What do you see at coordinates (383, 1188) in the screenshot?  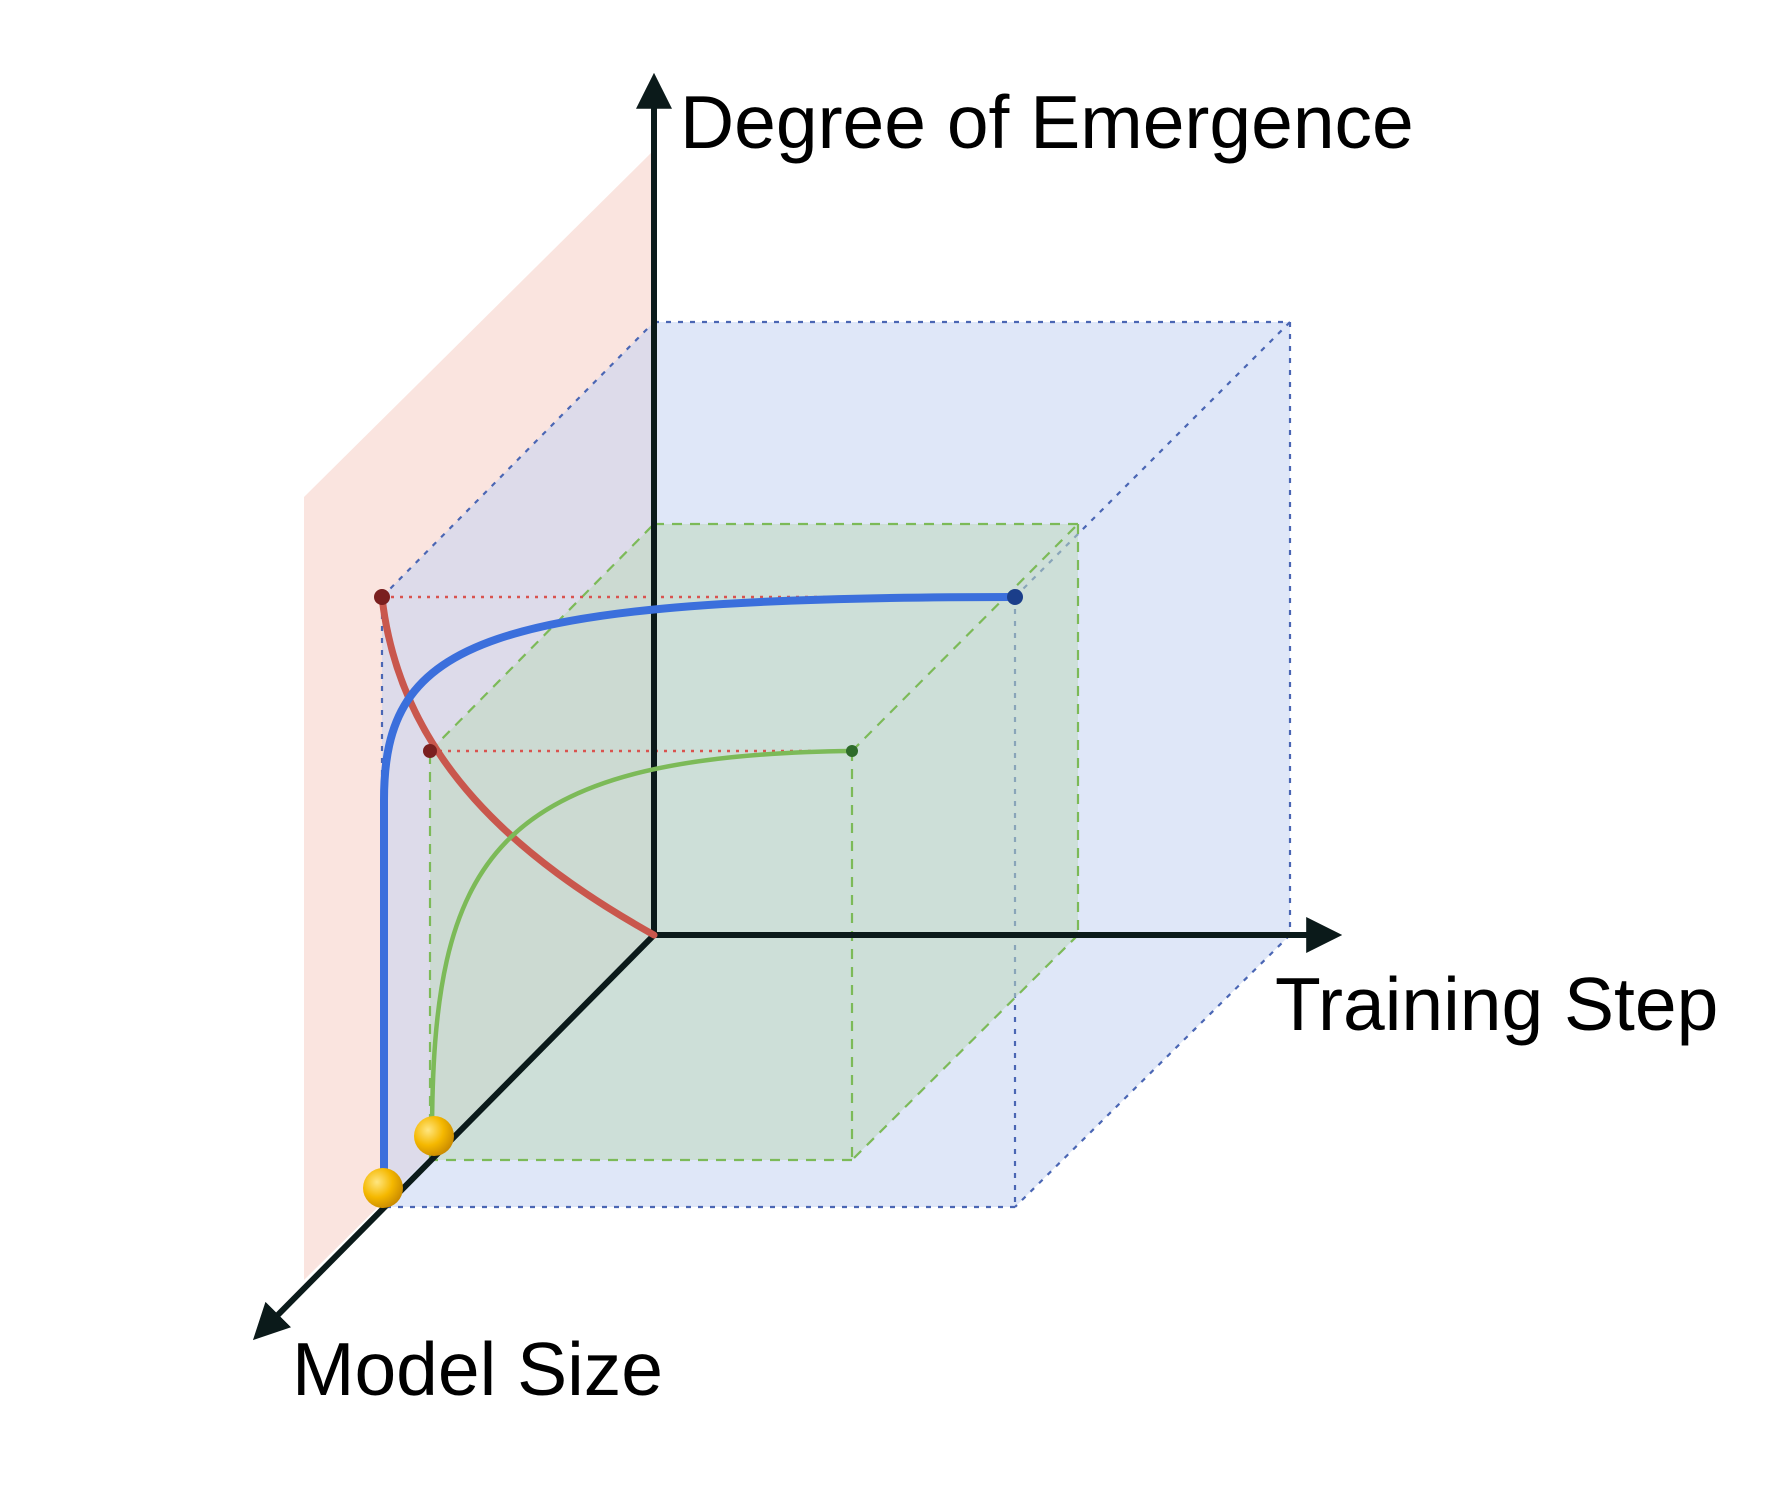 I see `large-model-start-point` at bounding box center [383, 1188].